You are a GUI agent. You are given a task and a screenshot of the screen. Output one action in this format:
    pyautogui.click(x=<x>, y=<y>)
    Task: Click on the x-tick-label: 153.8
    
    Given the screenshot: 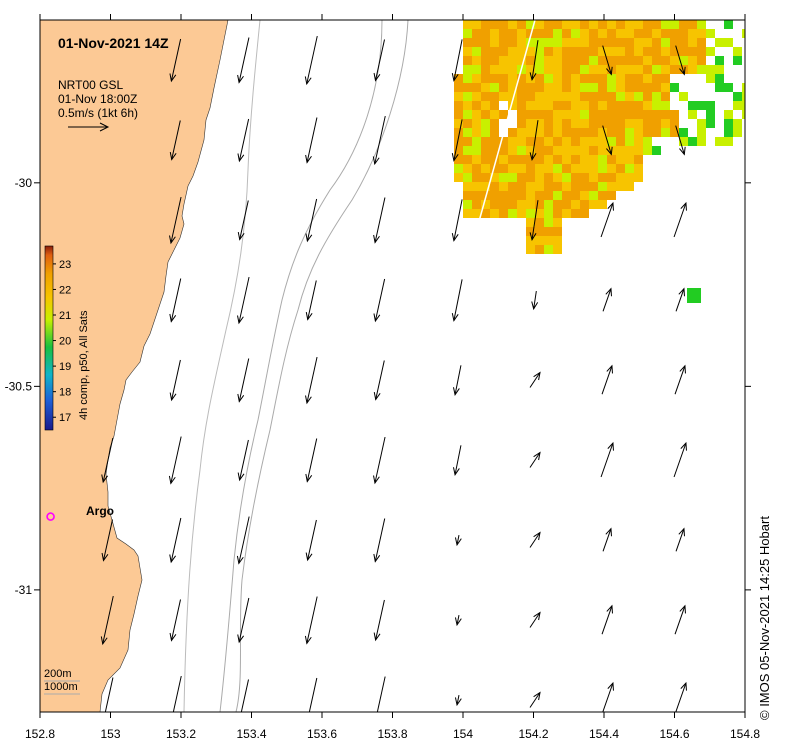 What is the action you would take?
    pyautogui.click(x=392, y=734)
    